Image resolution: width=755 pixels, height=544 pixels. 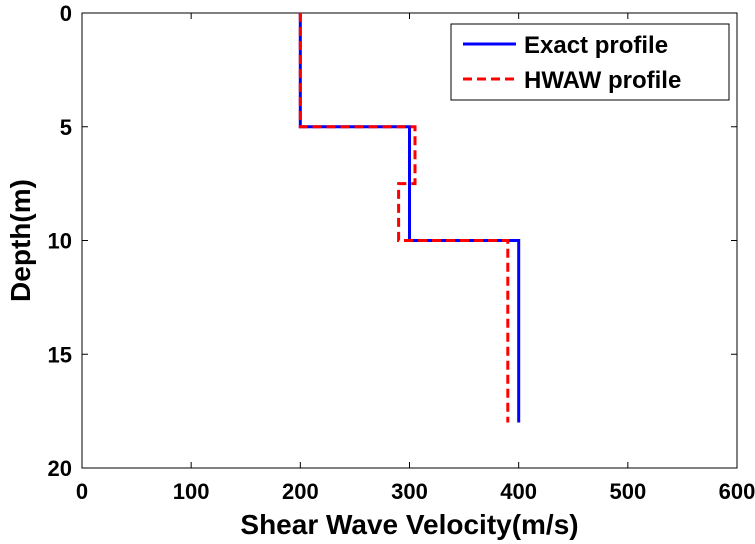 What do you see at coordinates (60, 241) in the screenshot?
I see `y-tick-label: 10` at bounding box center [60, 241].